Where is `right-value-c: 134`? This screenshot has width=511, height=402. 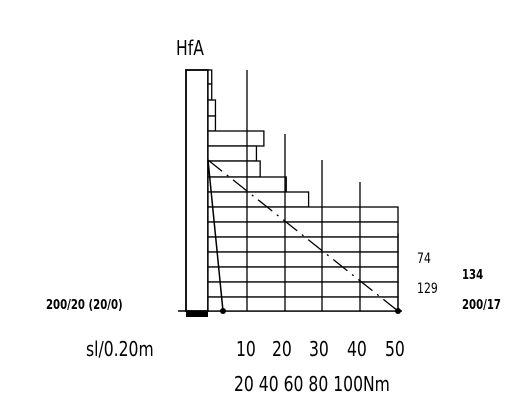
right-value-c: 134 is located at coordinates (473, 275).